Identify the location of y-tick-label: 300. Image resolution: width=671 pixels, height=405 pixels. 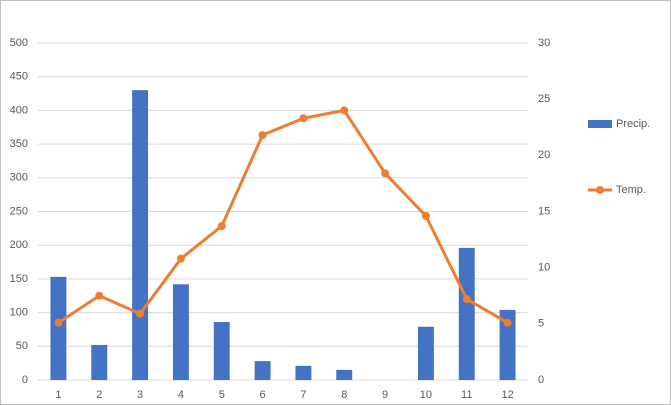
(19, 178).